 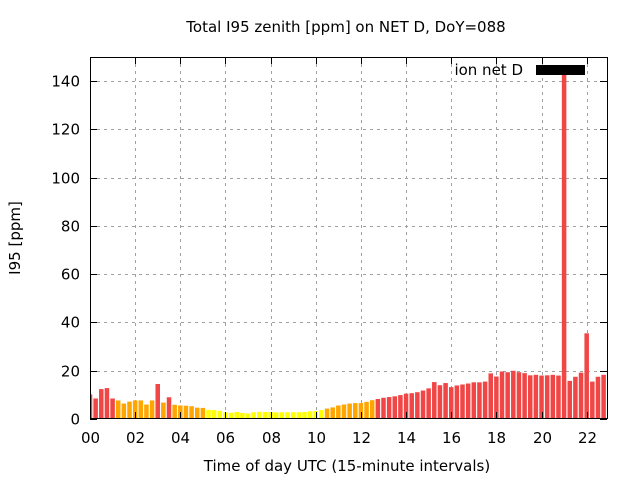 What do you see at coordinates (75, 420) in the screenshot?
I see `y-tick-label: 0` at bounding box center [75, 420].